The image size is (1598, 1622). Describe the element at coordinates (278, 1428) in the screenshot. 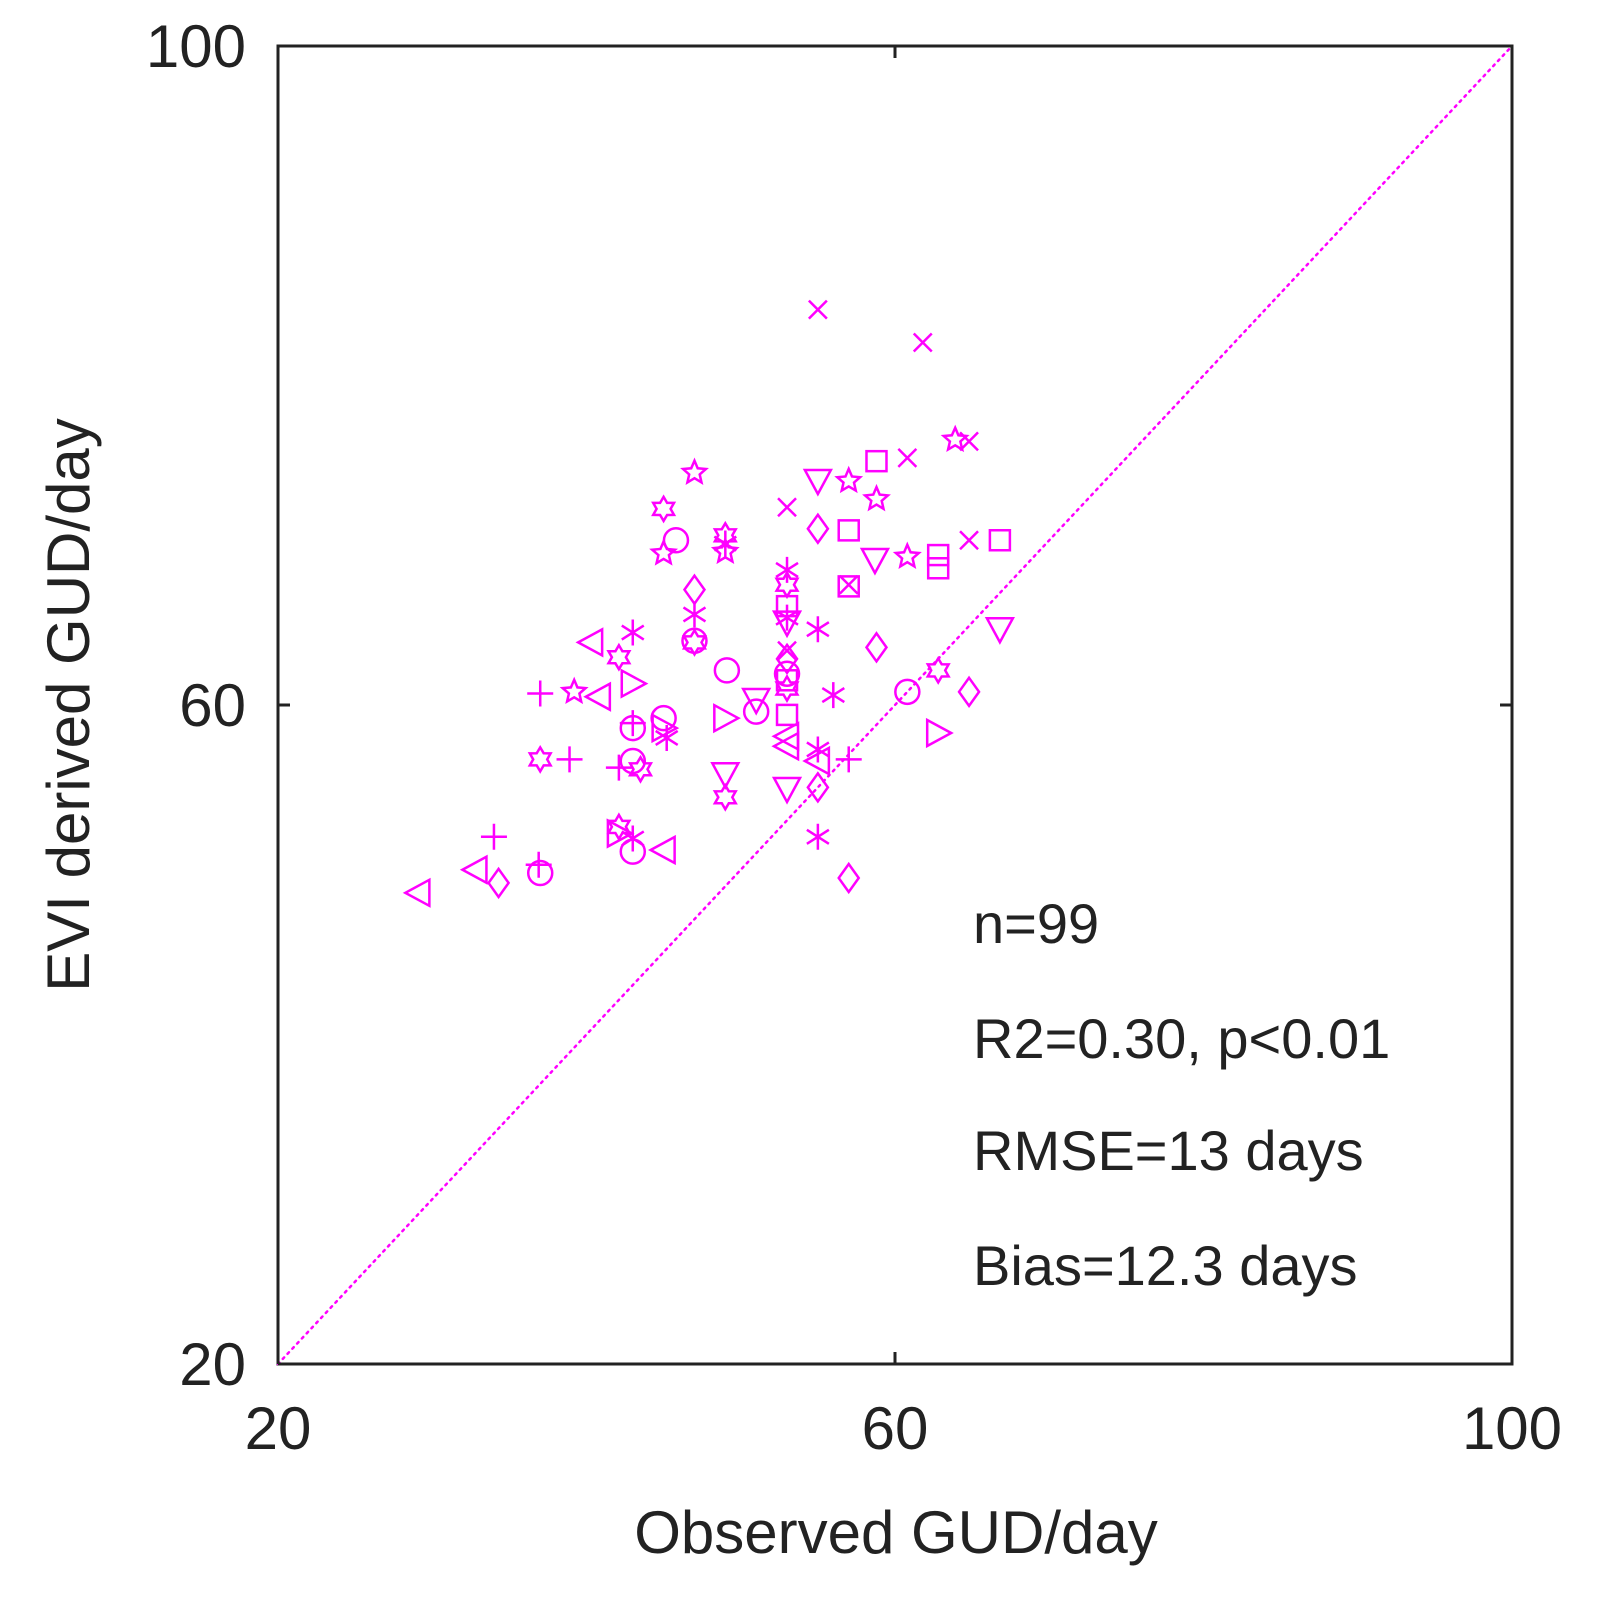

I see `x-tick-label: 20` at that location.